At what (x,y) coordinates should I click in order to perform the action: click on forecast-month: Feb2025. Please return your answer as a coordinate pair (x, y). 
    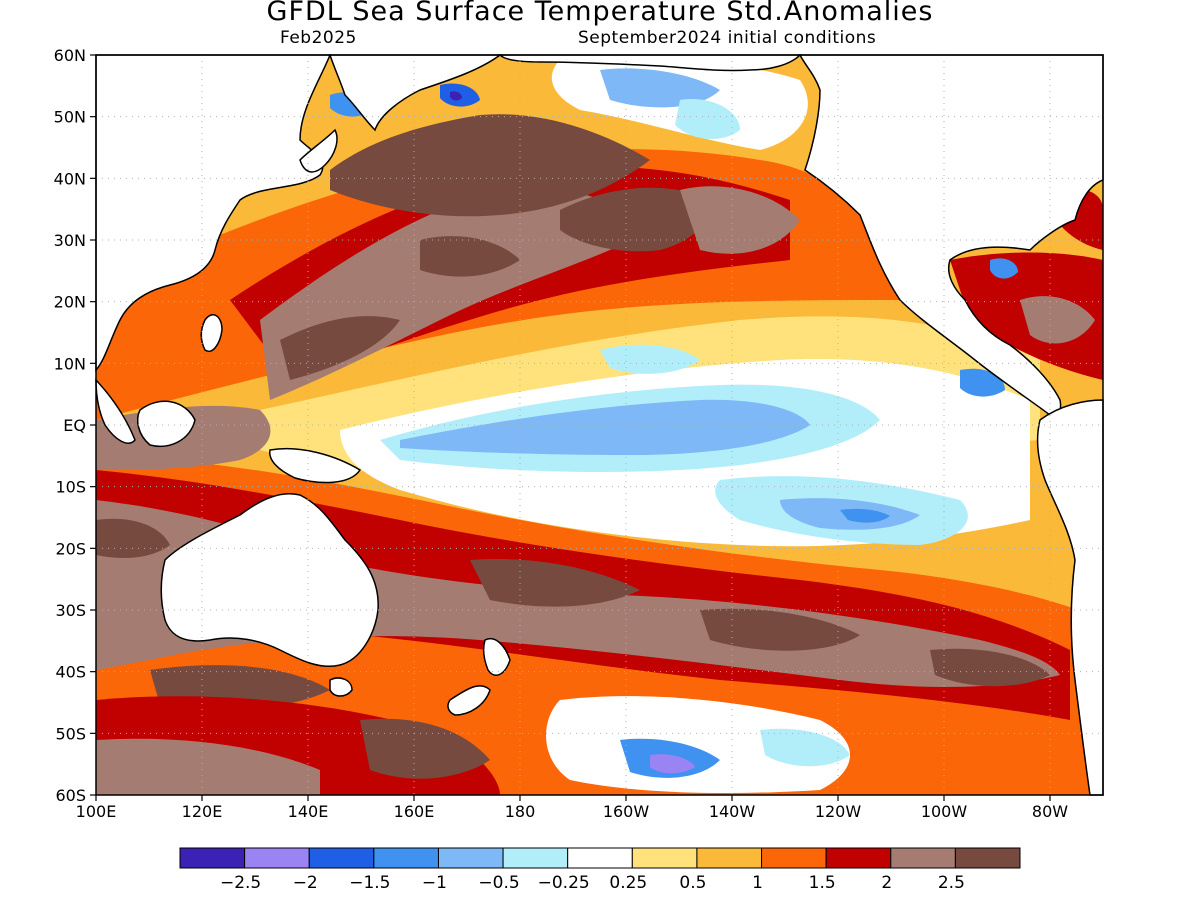
    Looking at the image, I should click on (318, 38).